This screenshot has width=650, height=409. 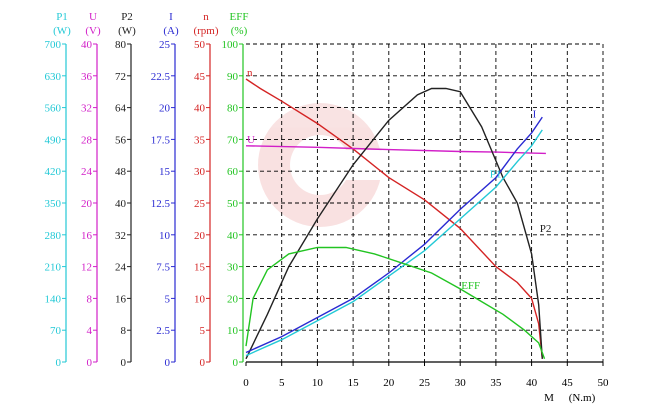 What do you see at coordinates (324, 165) in the screenshot?
I see `watermark` at bounding box center [324, 165].